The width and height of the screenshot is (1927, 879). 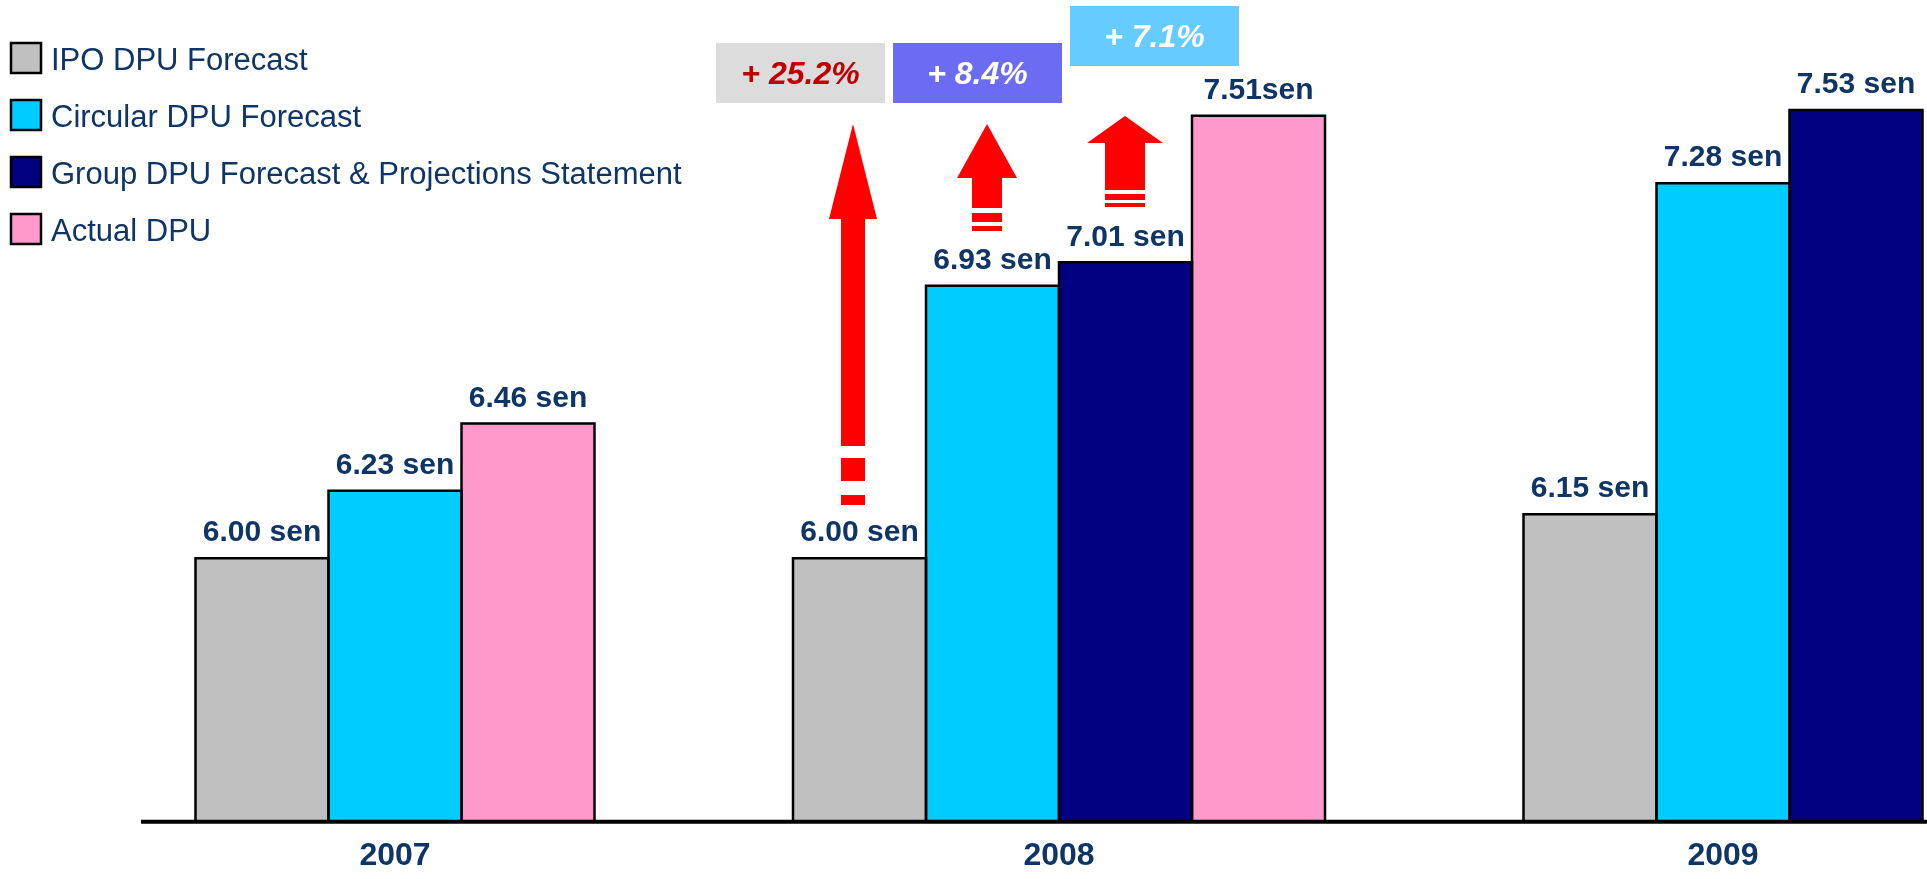 What do you see at coordinates (977, 73) in the screenshot?
I see `callout-box: + 8.4%` at bounding box center [977, 73].